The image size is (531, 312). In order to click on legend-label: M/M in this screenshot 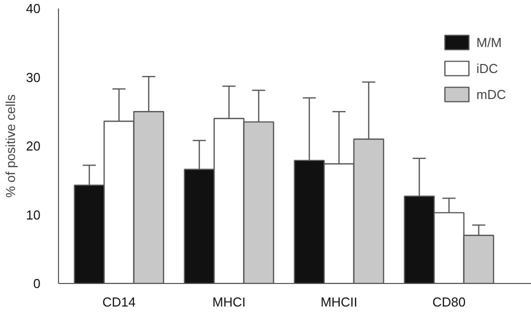, I will do `click(489, 42)`.